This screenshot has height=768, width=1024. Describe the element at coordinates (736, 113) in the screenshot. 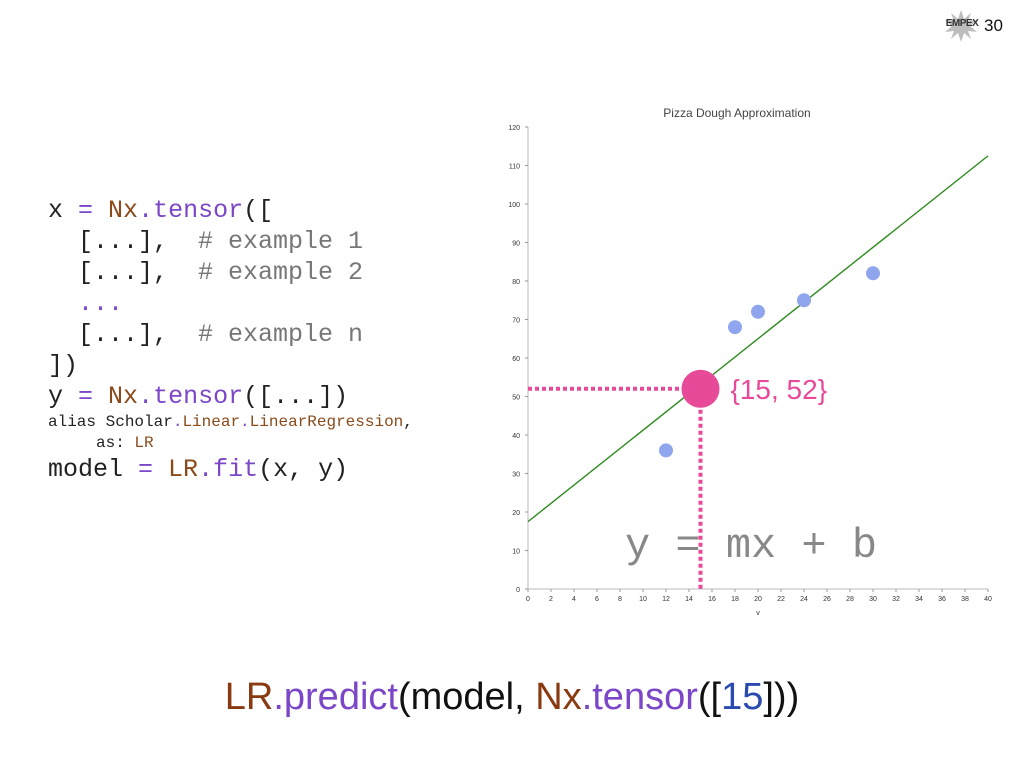

I see `chart-title: Pizza Dough Approximation` at that location.